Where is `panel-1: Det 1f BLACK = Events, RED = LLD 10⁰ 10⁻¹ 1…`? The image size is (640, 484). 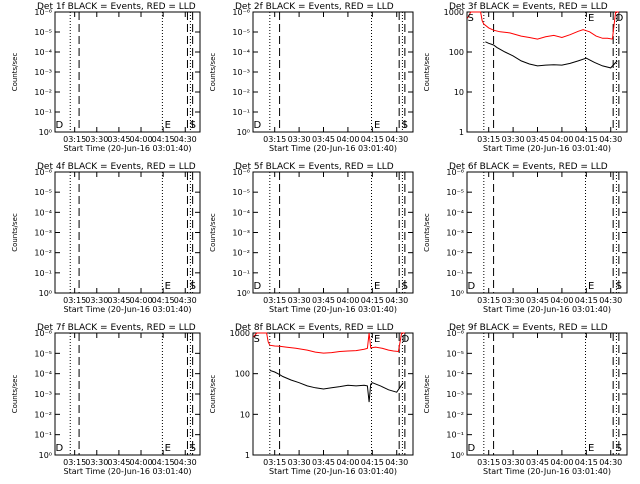 panel-1: Det 1f BLACK = Events, RED = LLD 10⁰ 10⁻¹ 1… is located at coordinates (106, 77).